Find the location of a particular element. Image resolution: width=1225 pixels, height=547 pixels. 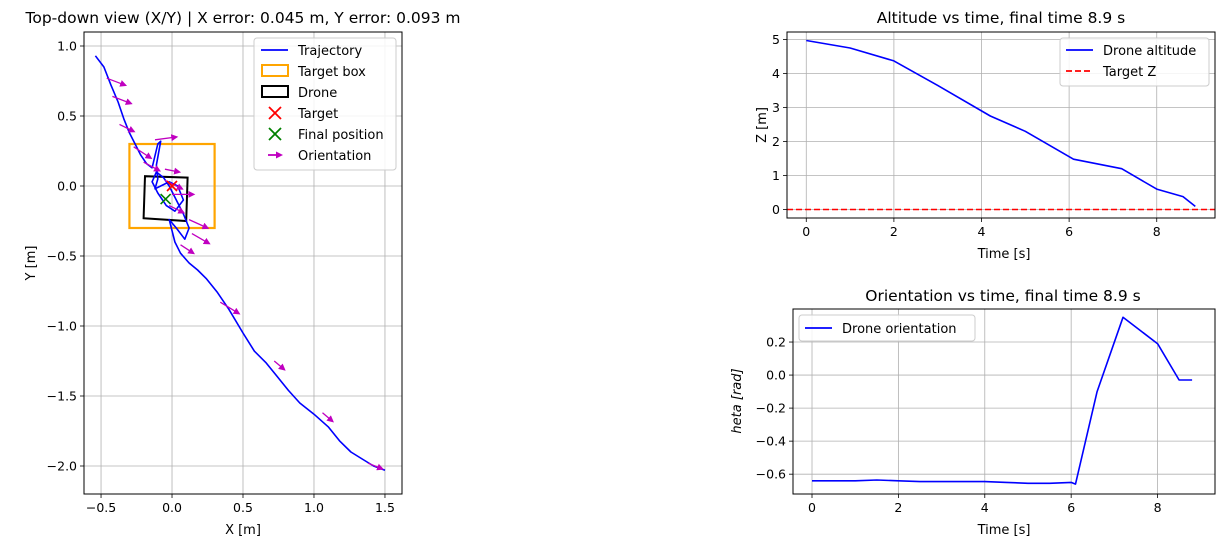

orientation-xtick-label: 2 is located at coordinates (898, 507).